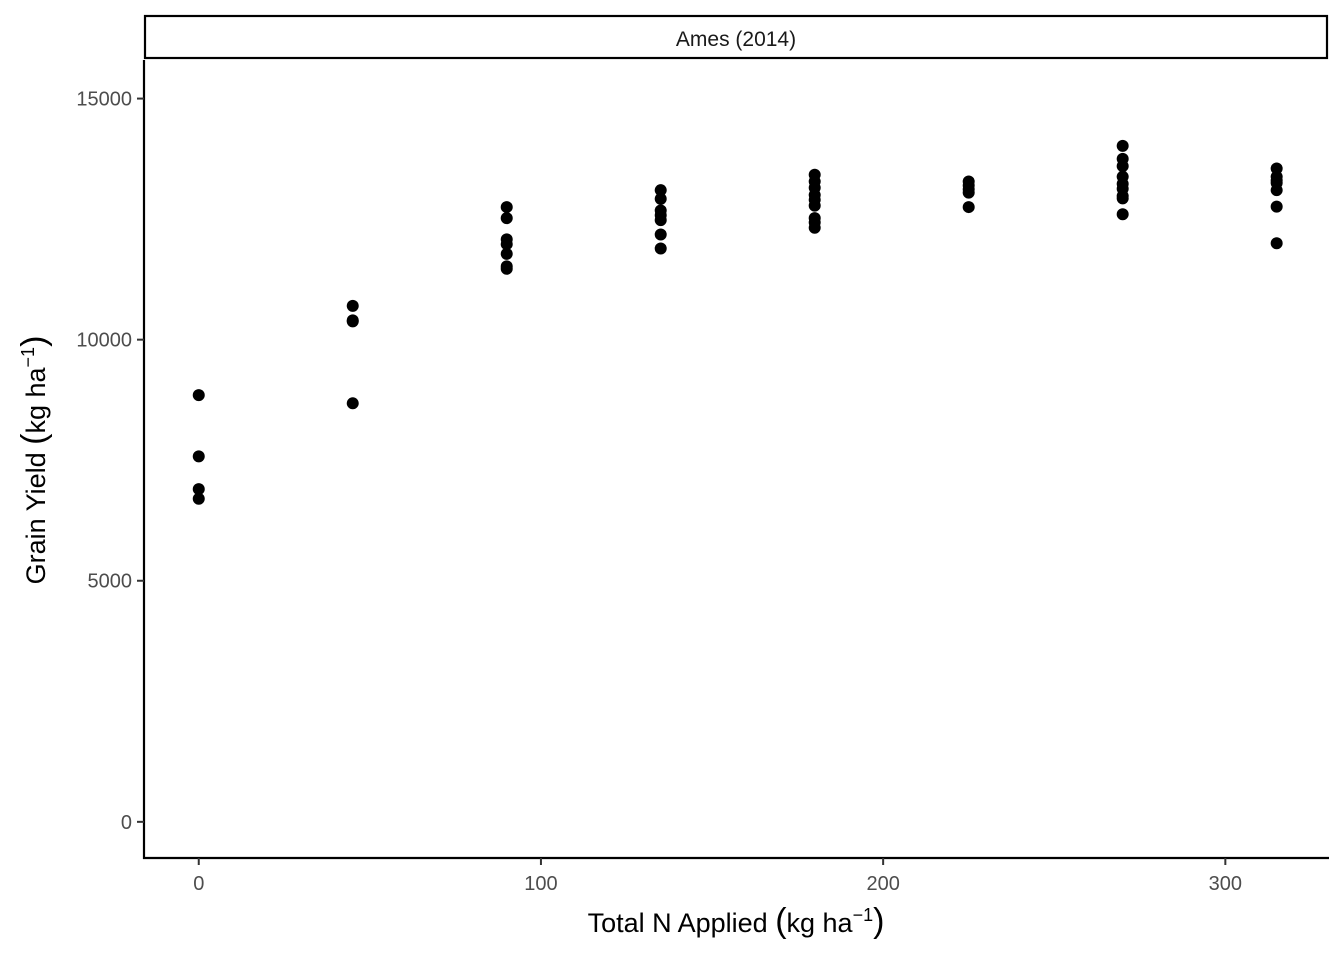  Describe the element at coordinates (110, 461) in the screenshot. I see `y-axis-ticks: 0 5000 10000 15000` at that location.